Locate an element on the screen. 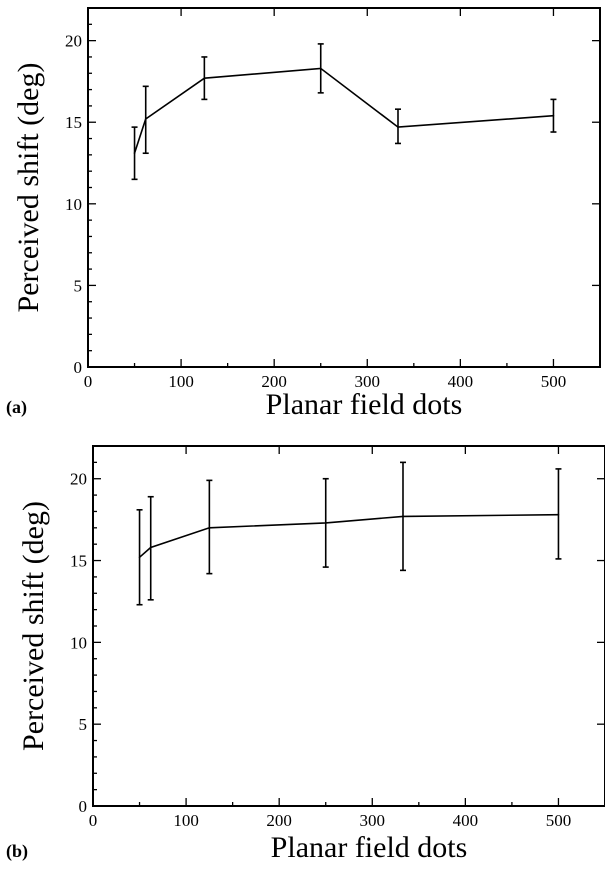 Image resolution: width=605 pixels, height=875 pixels. panel-label: (a) is located at coordinates (16, 407).